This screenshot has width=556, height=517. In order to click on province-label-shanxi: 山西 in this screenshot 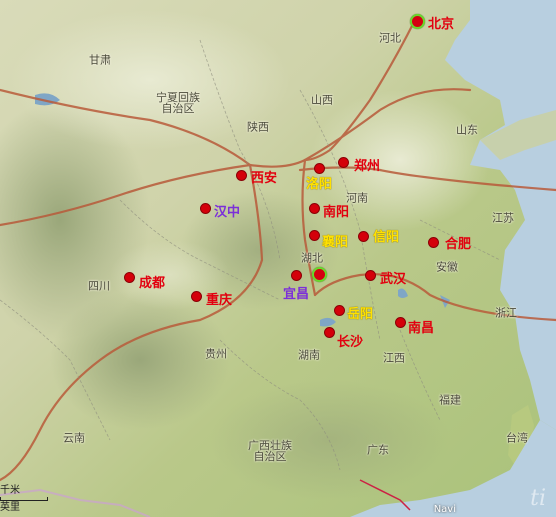, I will do `click(322, 100)`.